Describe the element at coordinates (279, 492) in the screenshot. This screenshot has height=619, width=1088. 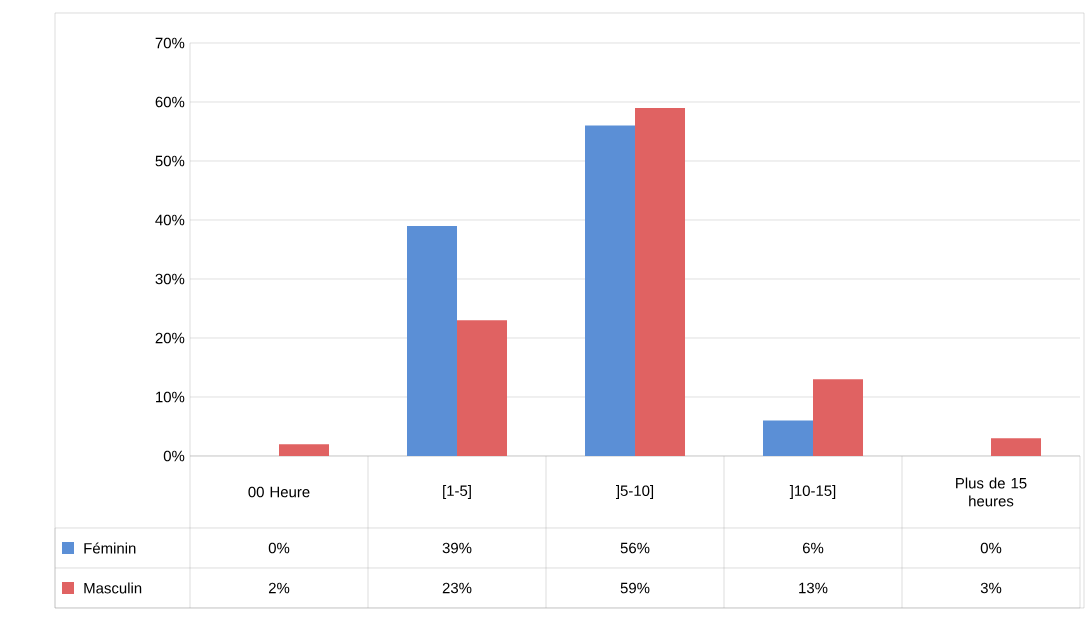
I see `x-tick-label: 00 Heure` at that location.